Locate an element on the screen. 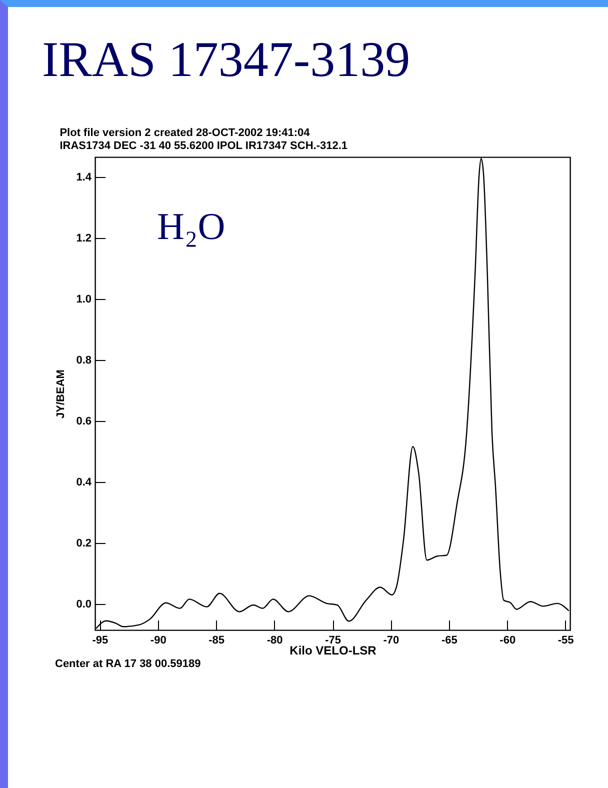  x-tick-label: -95 is located at coordinates (100, 640).